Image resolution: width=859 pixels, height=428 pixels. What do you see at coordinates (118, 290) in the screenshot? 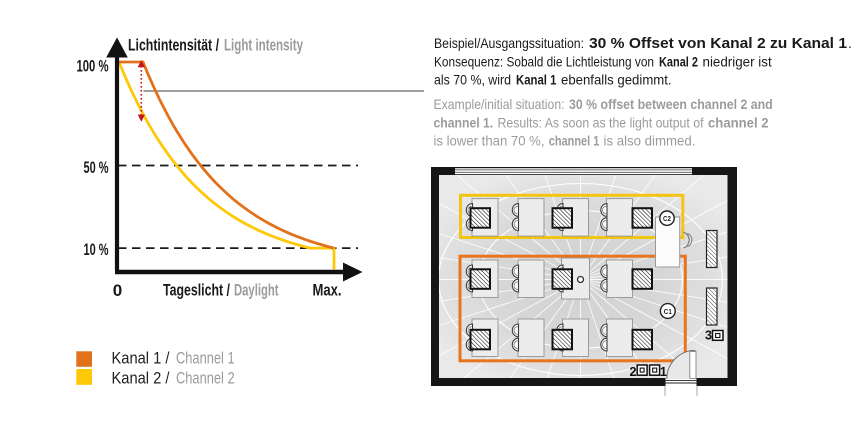
I see `svg-text: 0` at bounding box center [118, 290].